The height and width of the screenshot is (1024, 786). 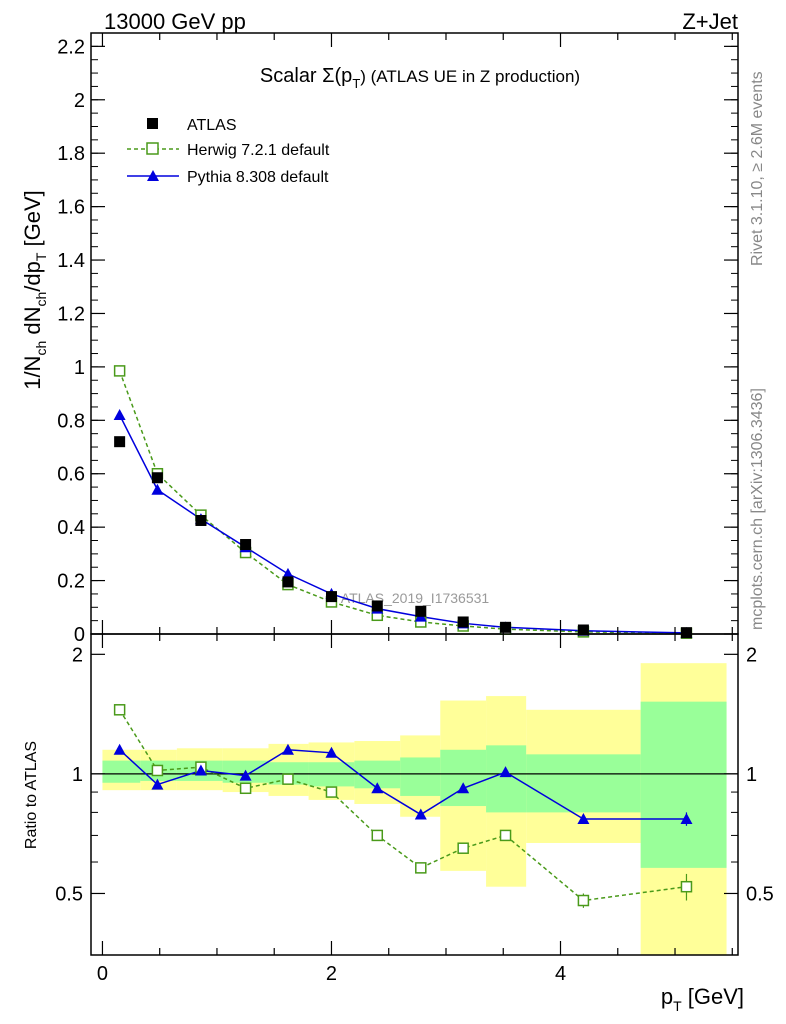 I want to click on legend-herwig-marker, so click(x=152, y=148).